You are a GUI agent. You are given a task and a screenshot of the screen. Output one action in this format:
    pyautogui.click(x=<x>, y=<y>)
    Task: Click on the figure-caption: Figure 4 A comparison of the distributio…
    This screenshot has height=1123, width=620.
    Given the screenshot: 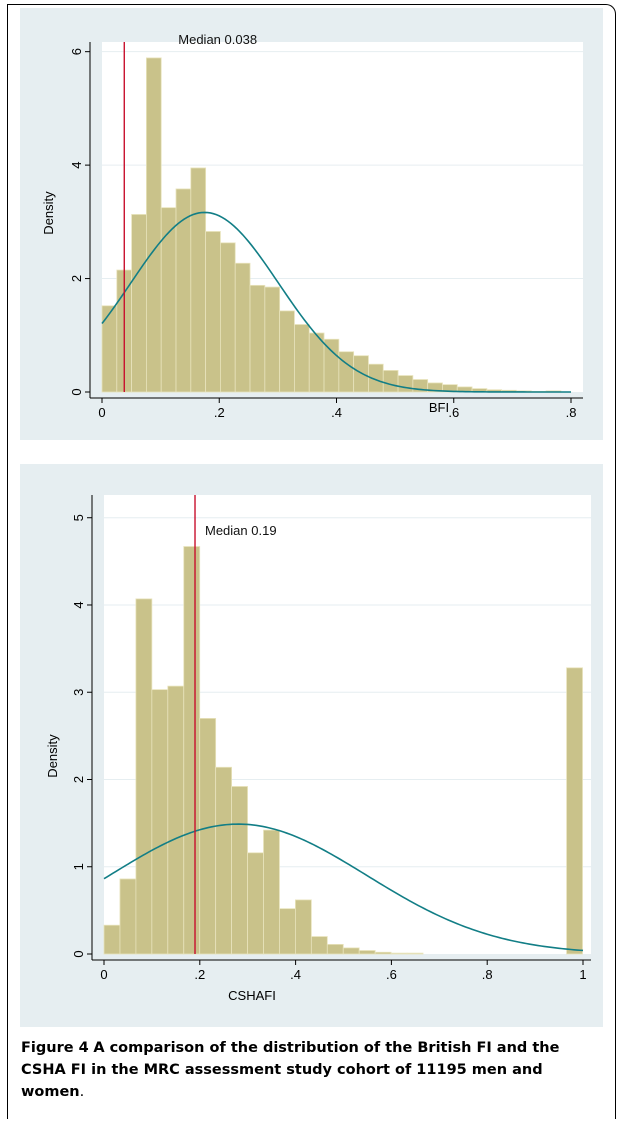 What is the action you would take?
    pyautogui.click(x=311, y=1070)
    